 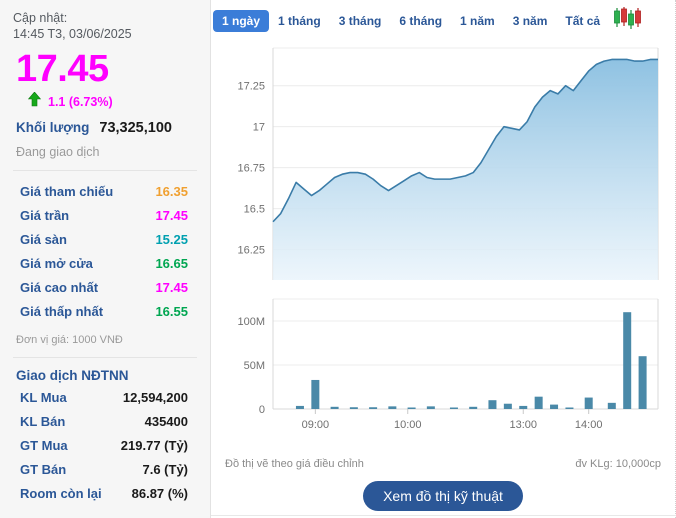 What do you see at coordinates (159, 493) in the screenshot?
I see `foreign-row-value: 86.87 (%)` at bounding box center [159, 493].